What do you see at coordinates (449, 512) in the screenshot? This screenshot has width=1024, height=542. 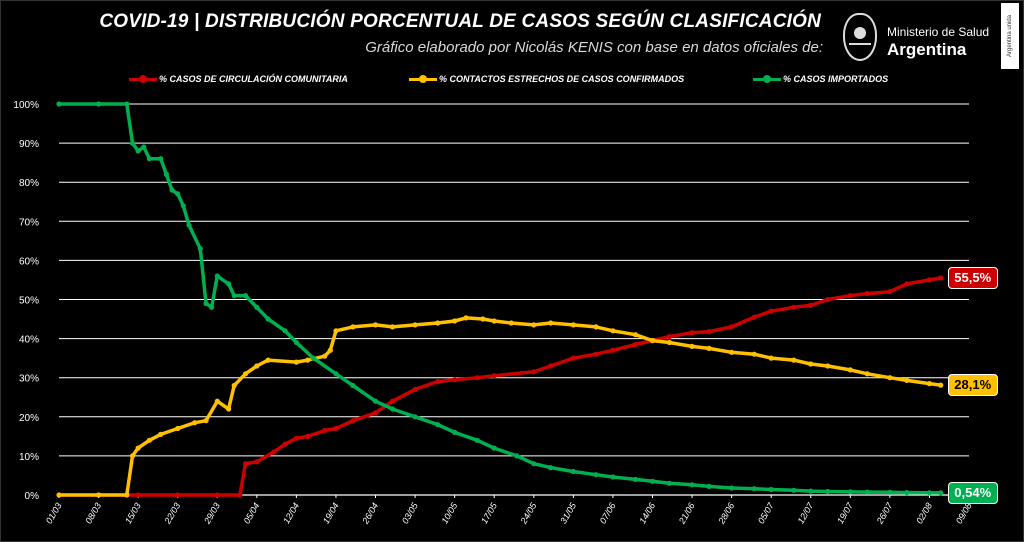 I see `x-tick-label: 10/05` at bounding box center [449, 512].